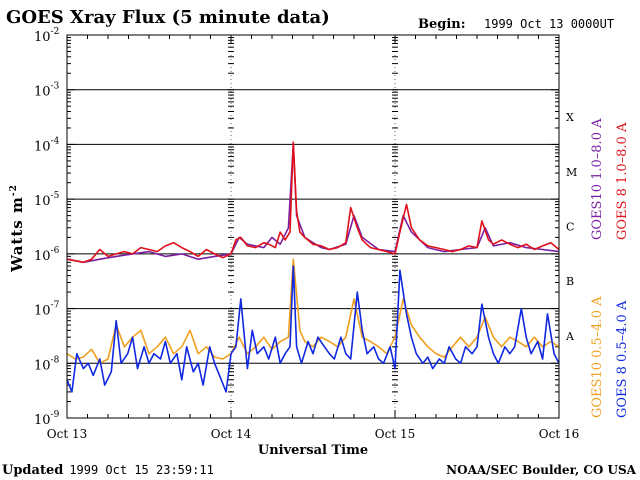  I want to click on begin-label: Begin:, so click(442, 24).